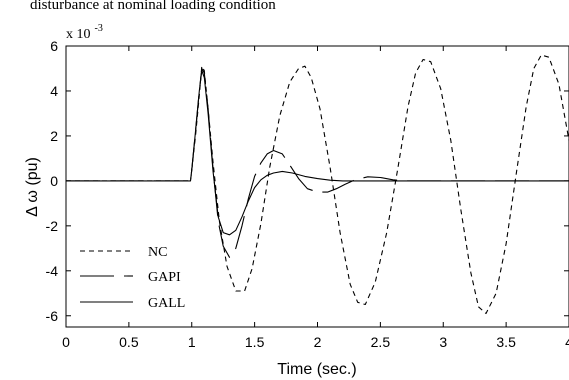 The height and width of the screenshot is (380, 569). Describe the element at coordinates (153, 6) in the screenshot. I see `chart-caption: disturbance at nominal loading condition` at that location.